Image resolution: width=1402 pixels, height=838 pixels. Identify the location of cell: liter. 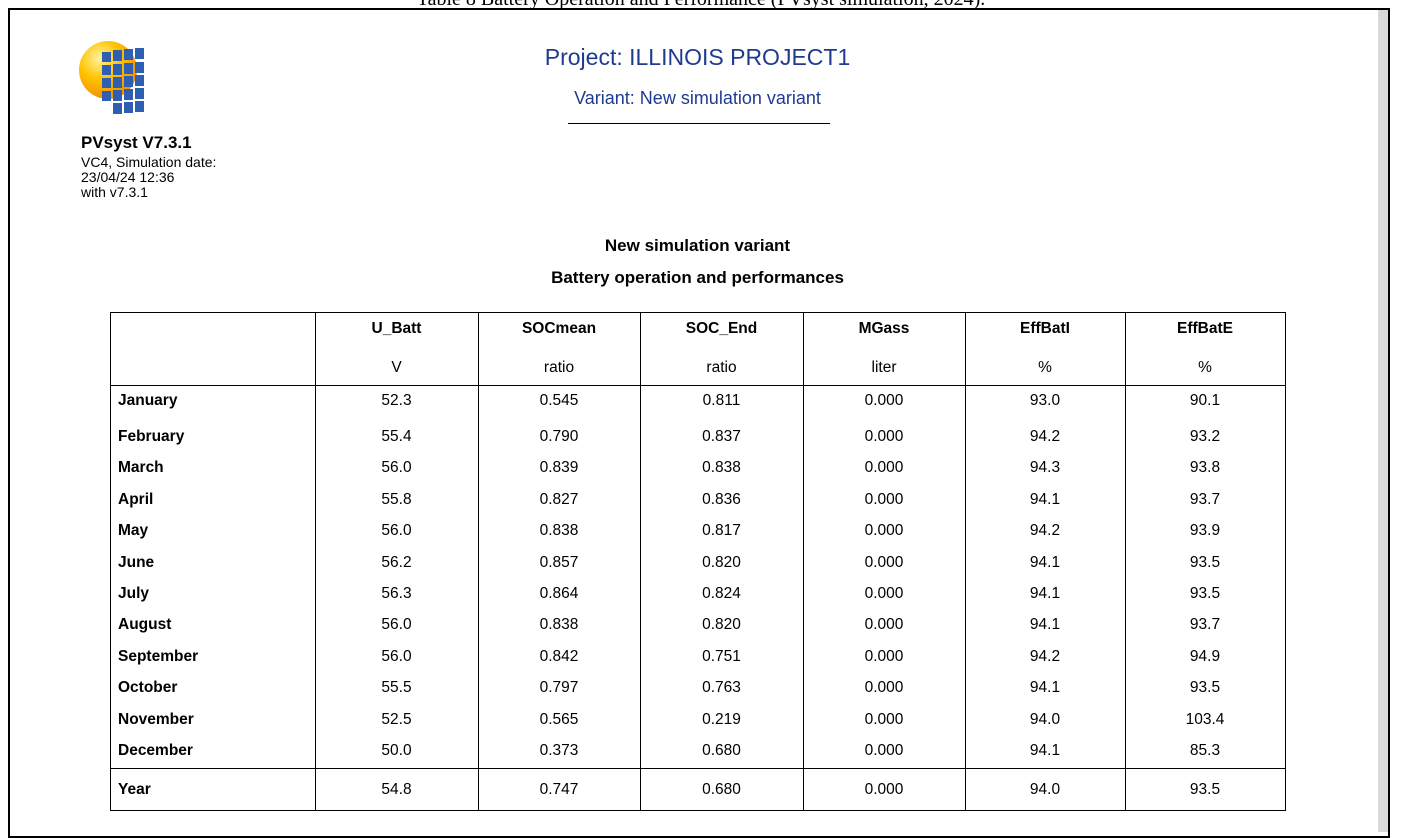
(884, 367).